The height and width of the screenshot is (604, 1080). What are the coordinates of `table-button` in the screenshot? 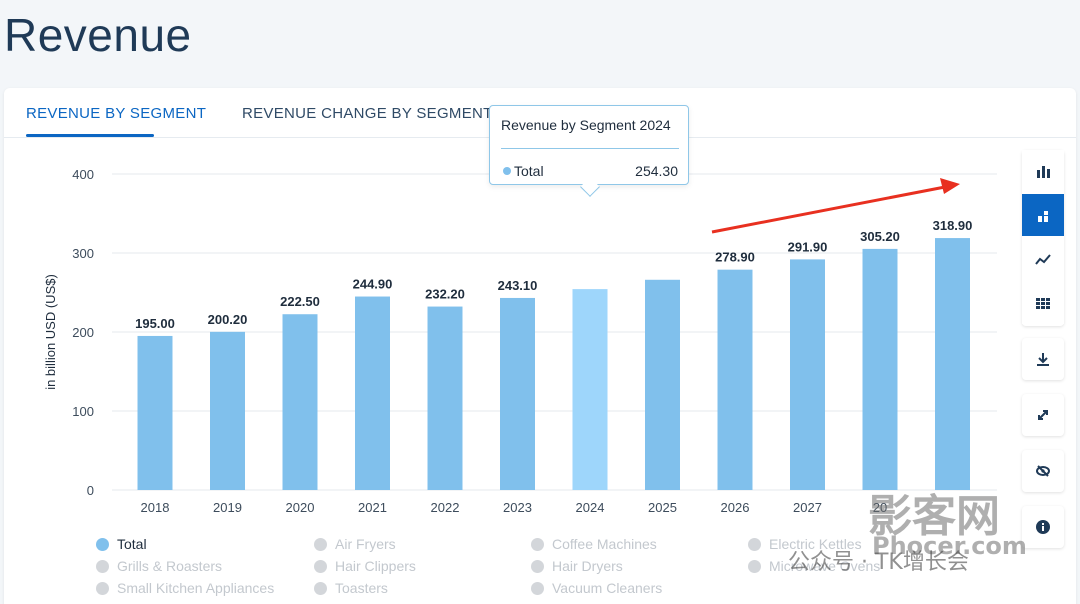 It's located at (1043, 303).